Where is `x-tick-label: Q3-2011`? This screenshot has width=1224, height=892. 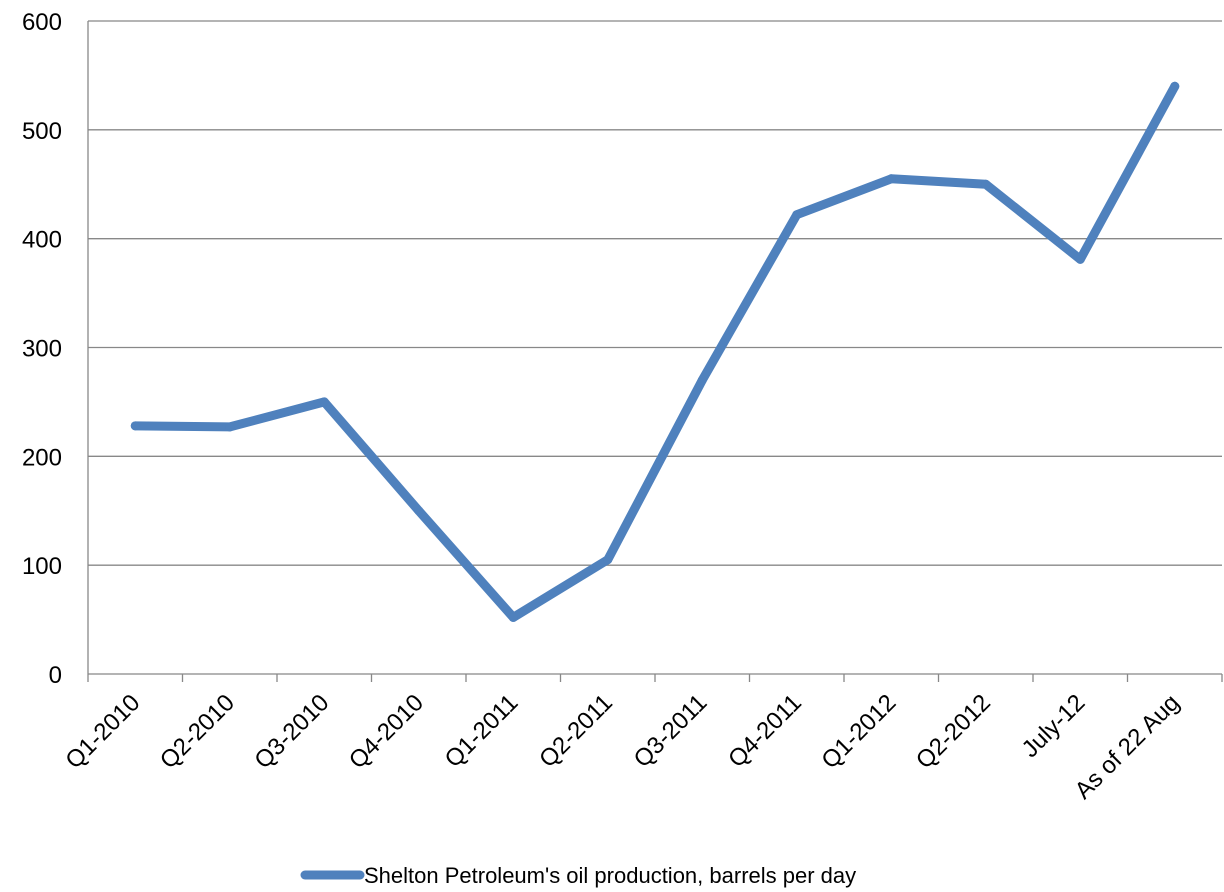
x-tick-label: Q3-2011 is located at coordinates (671, 731).